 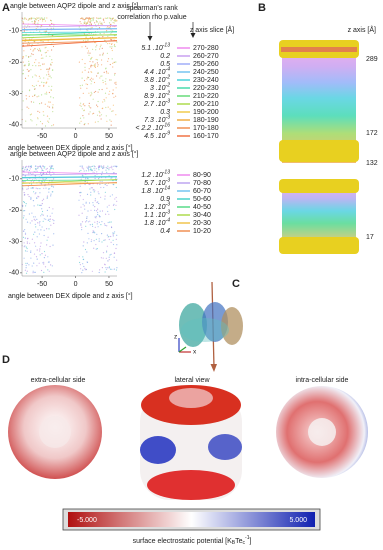 What do you see at coordinates (370, 237) in the screenshot?
I see `z-level-label: 17` at bounding box center [370, 237].